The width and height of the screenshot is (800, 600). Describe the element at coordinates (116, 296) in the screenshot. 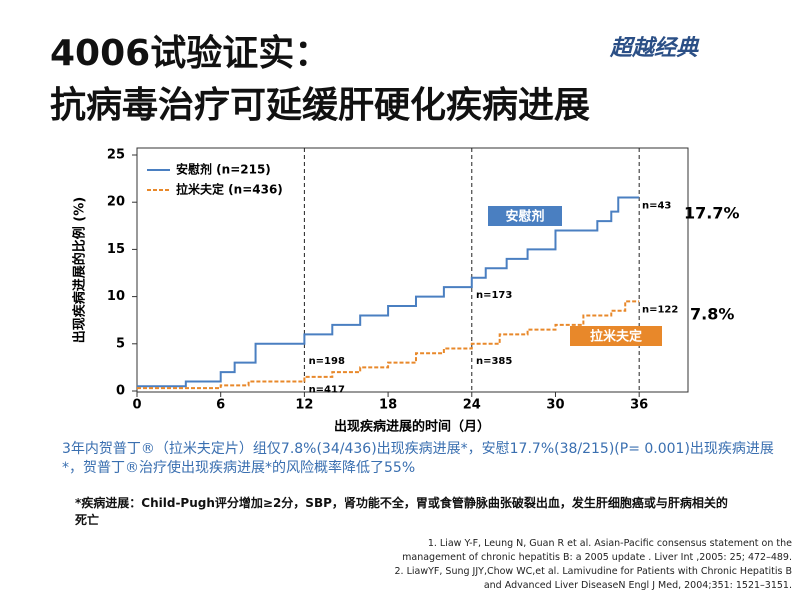

I see `y-tick-label: 10` at that location.